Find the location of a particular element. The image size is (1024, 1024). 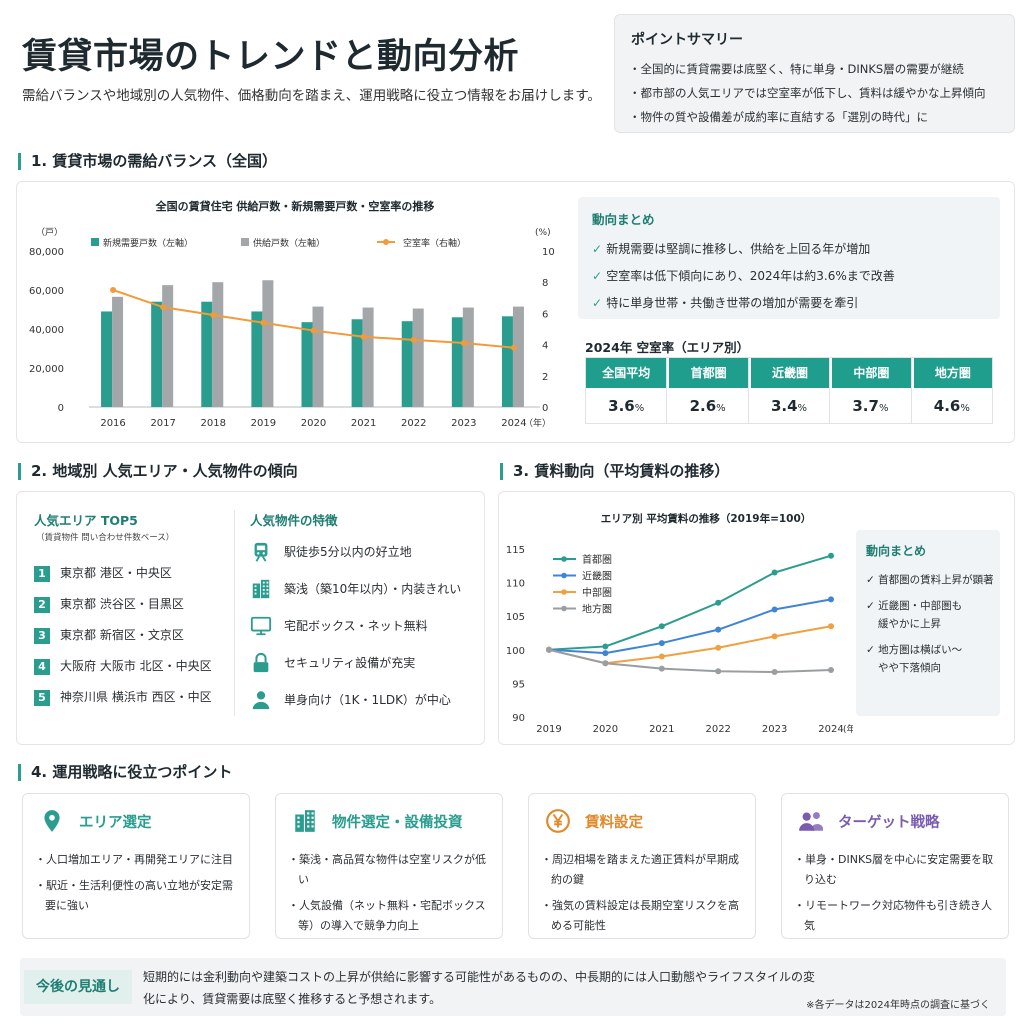

x-tick-label: 2024 is located at coordinates (830, 729).